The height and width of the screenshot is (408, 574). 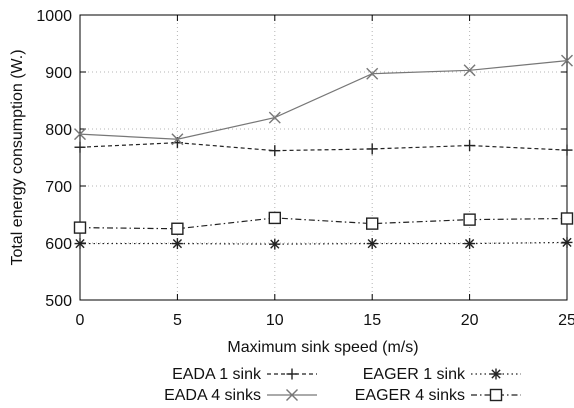 What do you see at coordinates (410, 395) in the screenshot?
I see `legend-label: EAGER 4 sinks` at bounding box center [410, 395].